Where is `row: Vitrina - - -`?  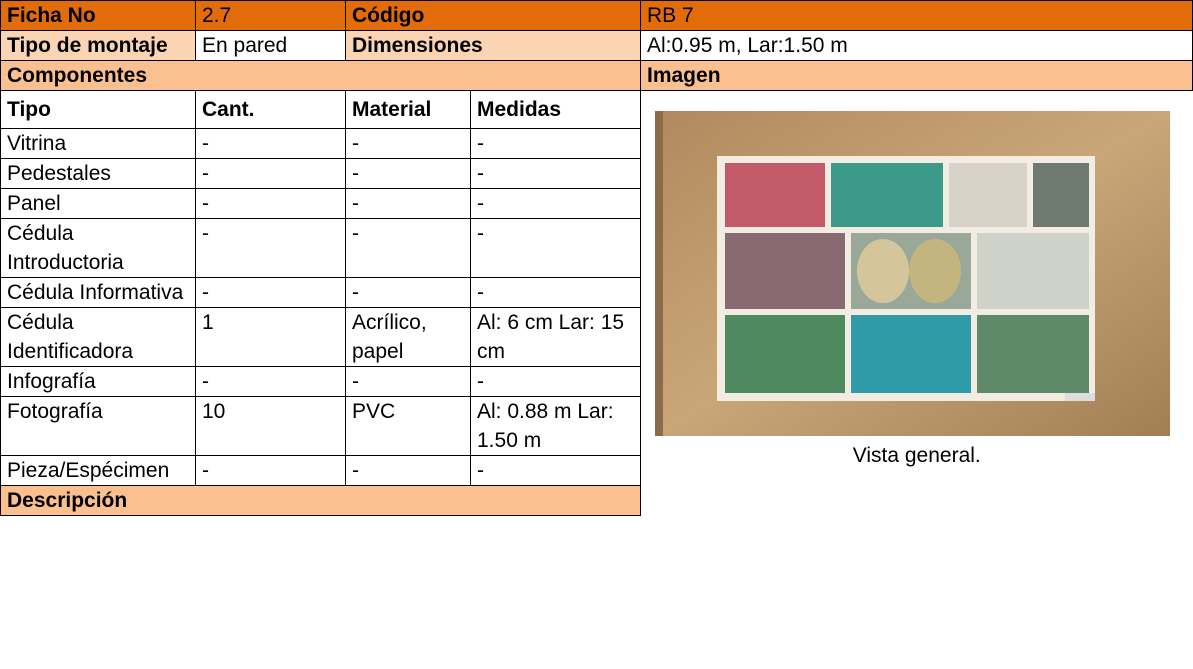
row: Vitrina - - - is located at coordinates (596, 143).